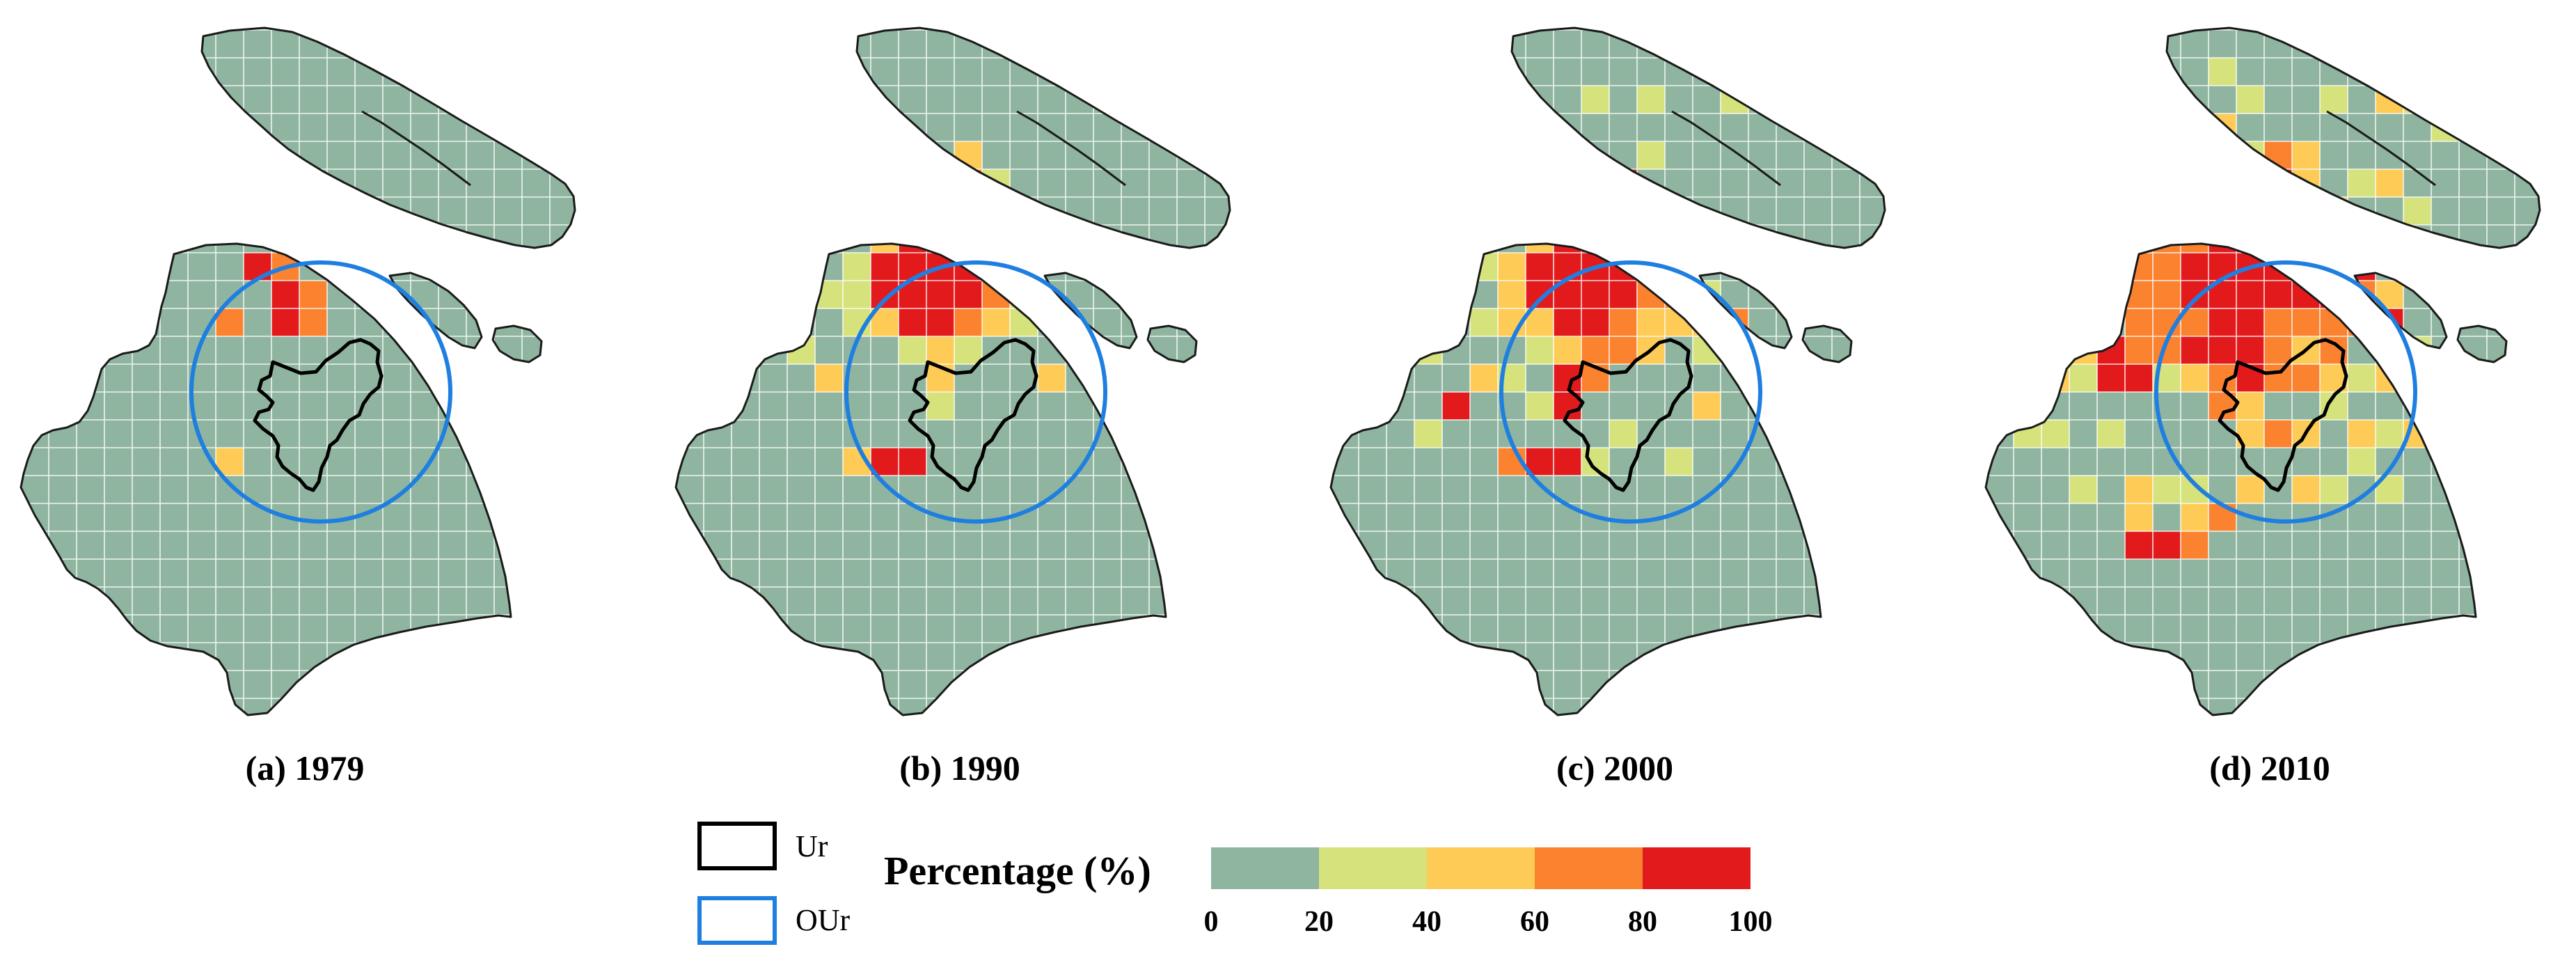 The height and width of the screenshot is (972, 2576). I want to click on ur-boundary, so click(2283, 415).